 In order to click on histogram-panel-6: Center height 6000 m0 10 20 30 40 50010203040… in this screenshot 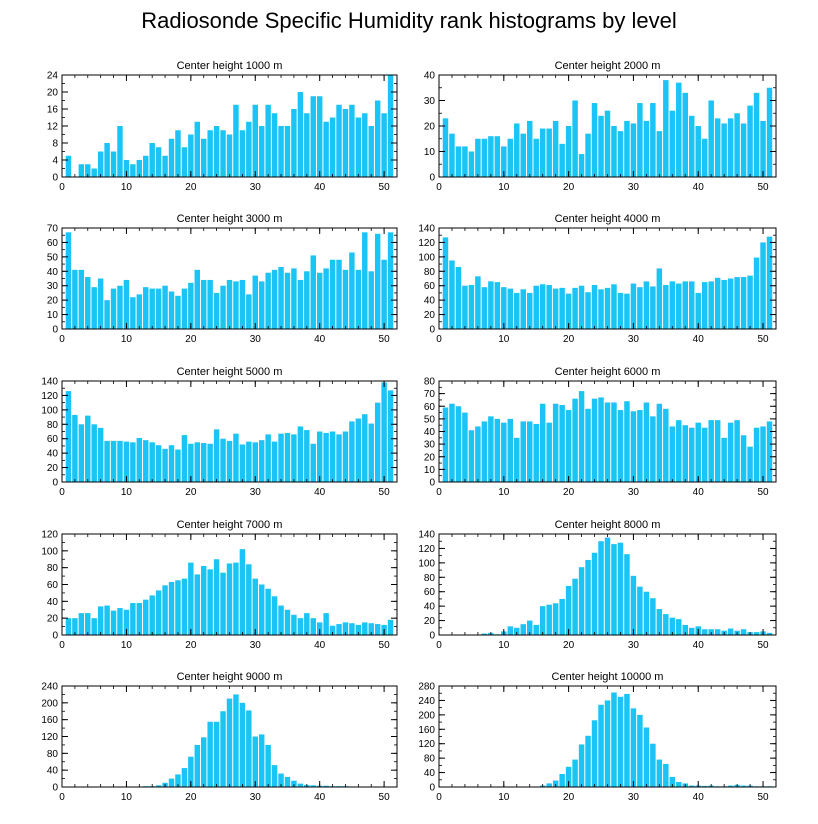, I will do `click(600, 432)`.